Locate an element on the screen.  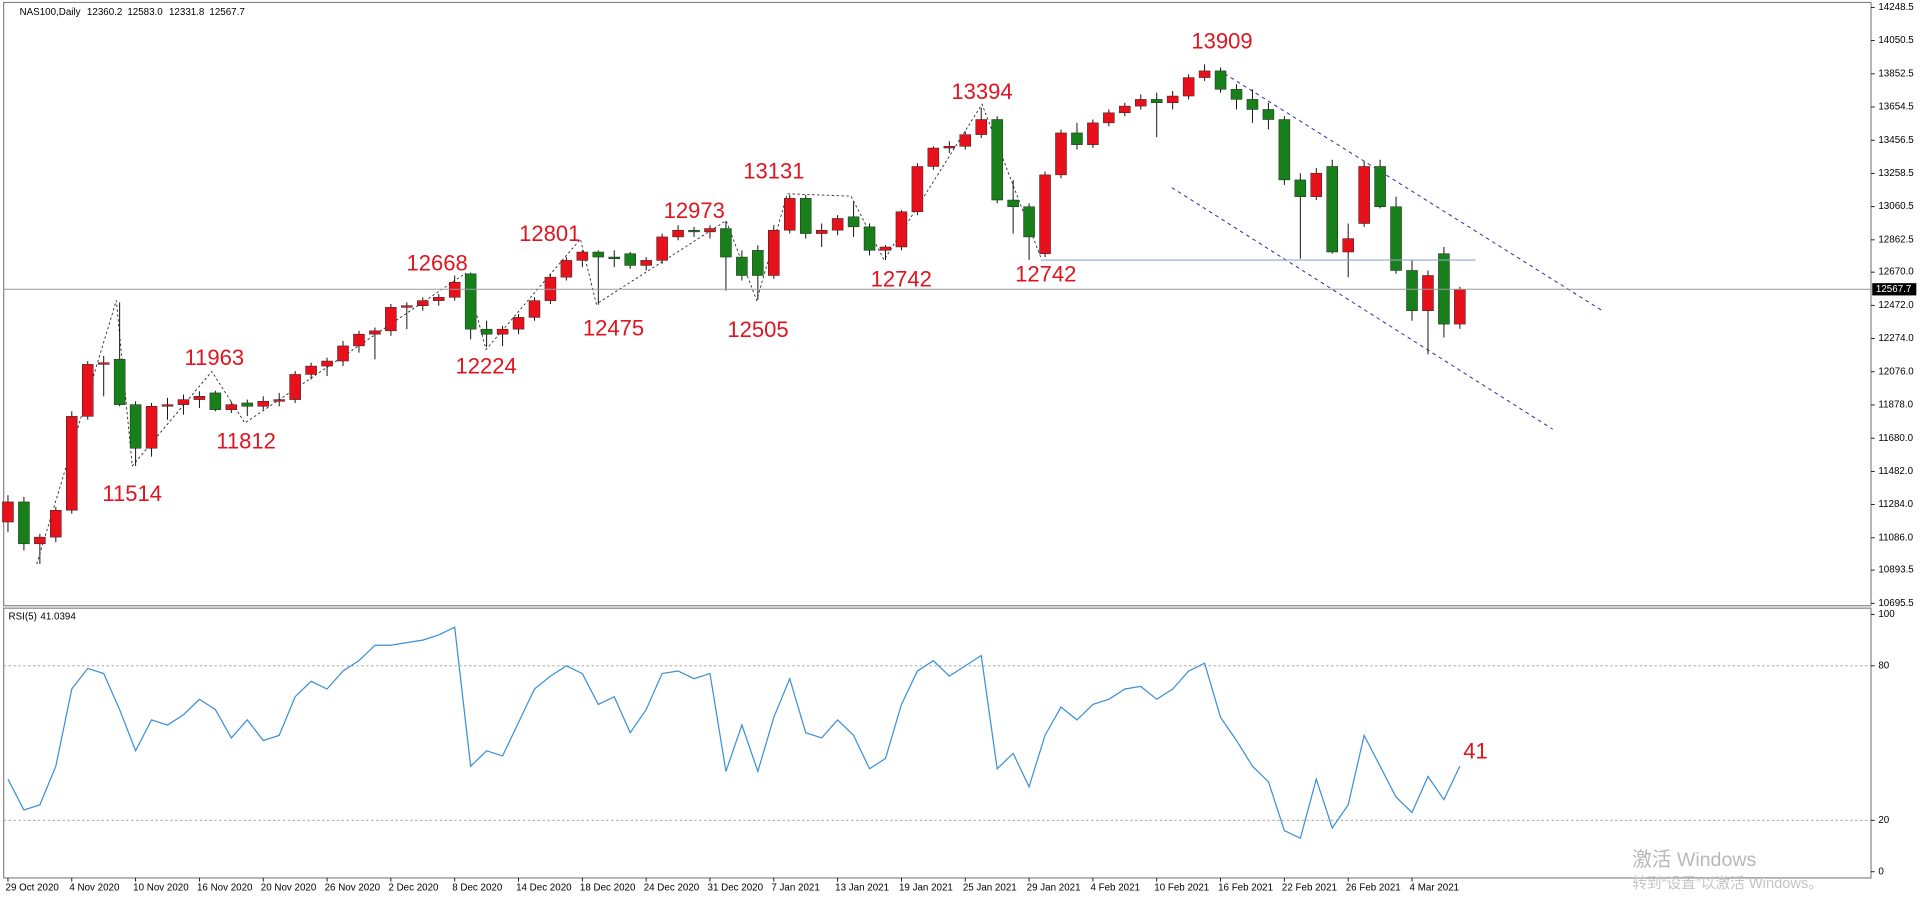
price-annotation: 12475 is located at coordinates (613, 328).